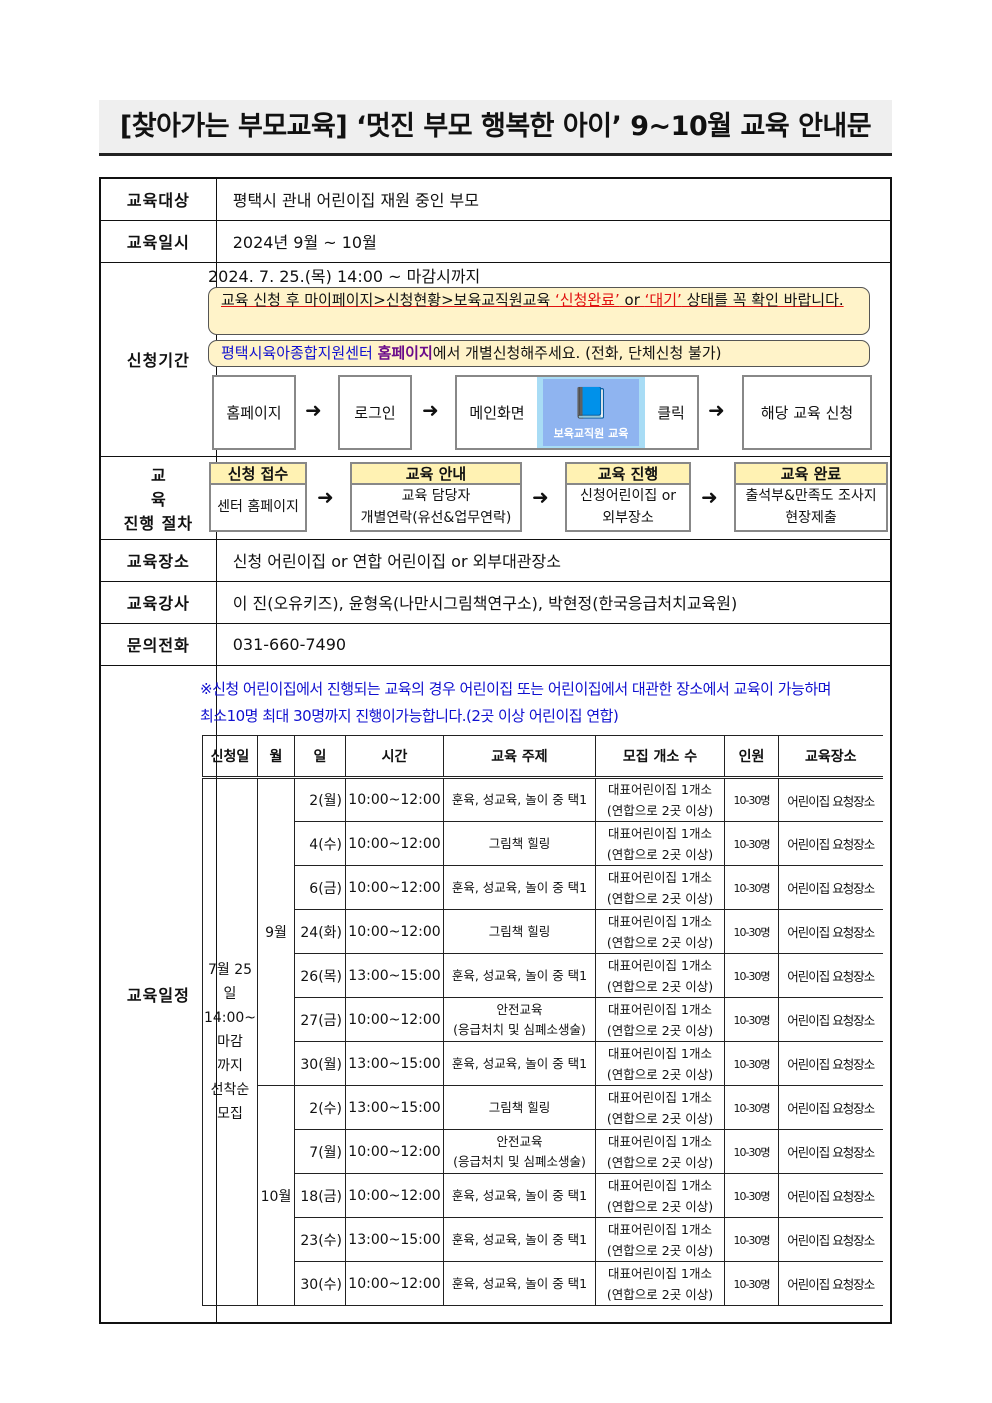 This screenshot has height=1403, width=992. Describe the element at coordinates (811, 518) in the screenshot. I see `process-body: 현장제출` at that location.